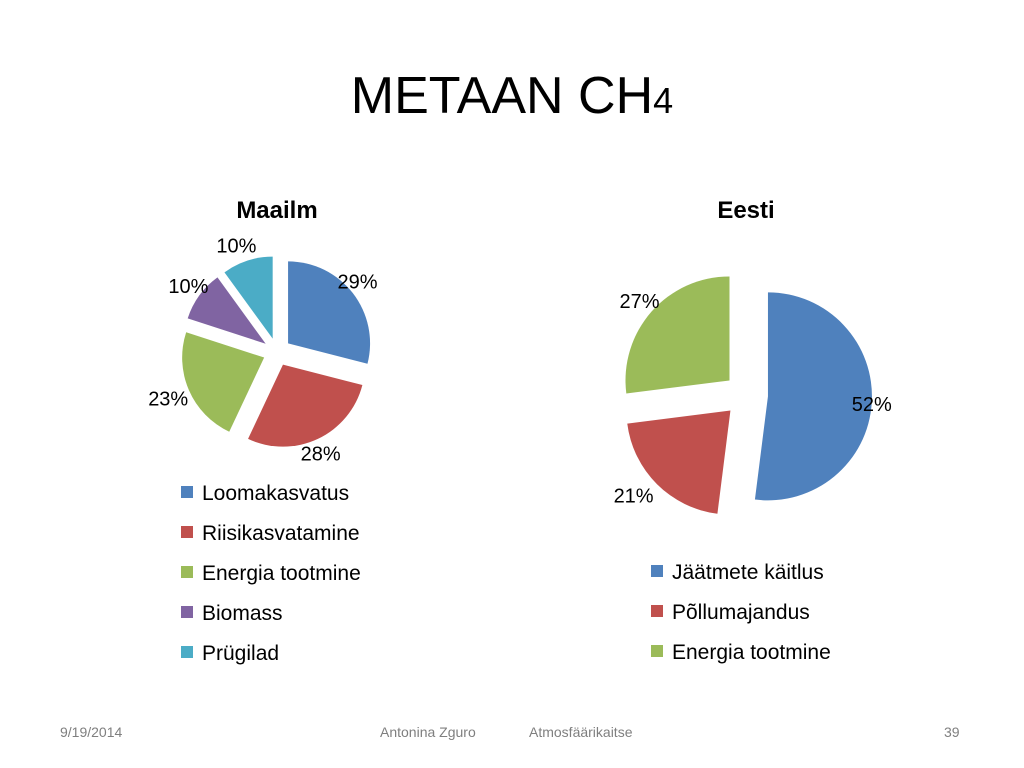  Describe the element at coordinates (242, 613) in the screenshot. I see `legend-label: Biomass` at that location.